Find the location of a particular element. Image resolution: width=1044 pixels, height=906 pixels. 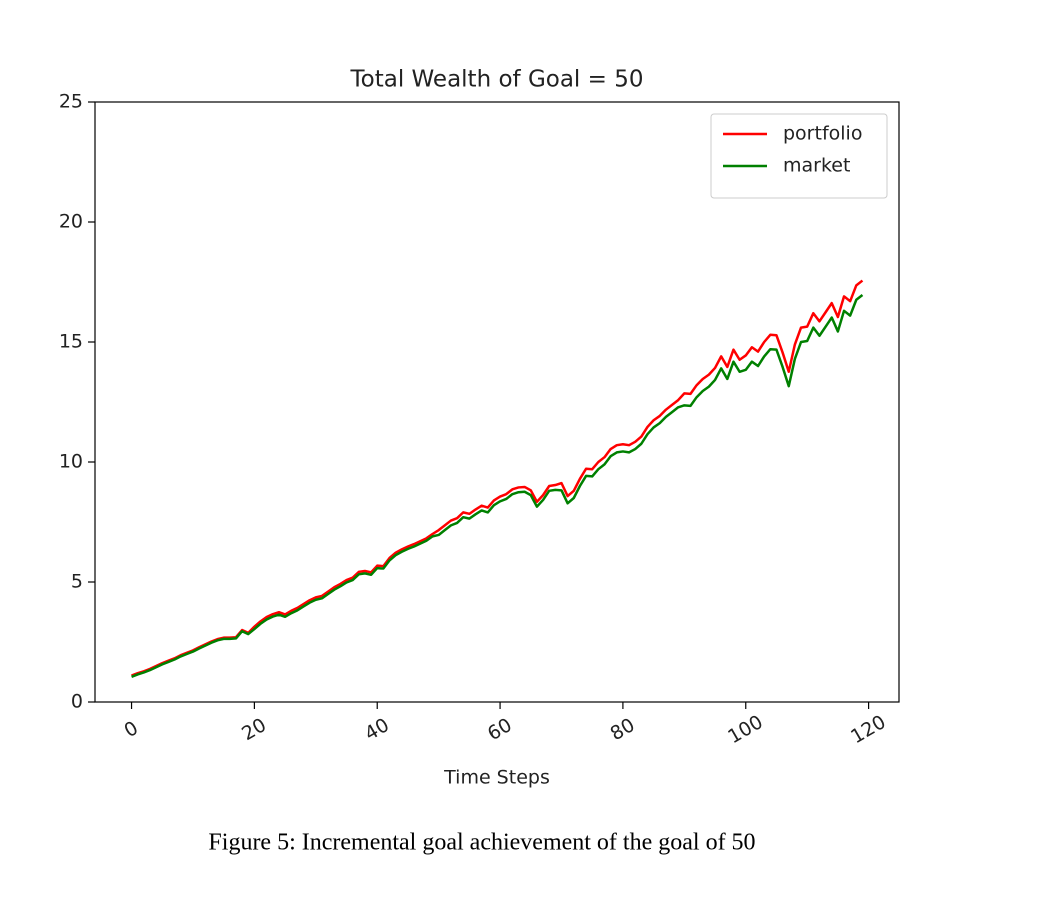

legend-label: market is located at coordinates (816, 166).